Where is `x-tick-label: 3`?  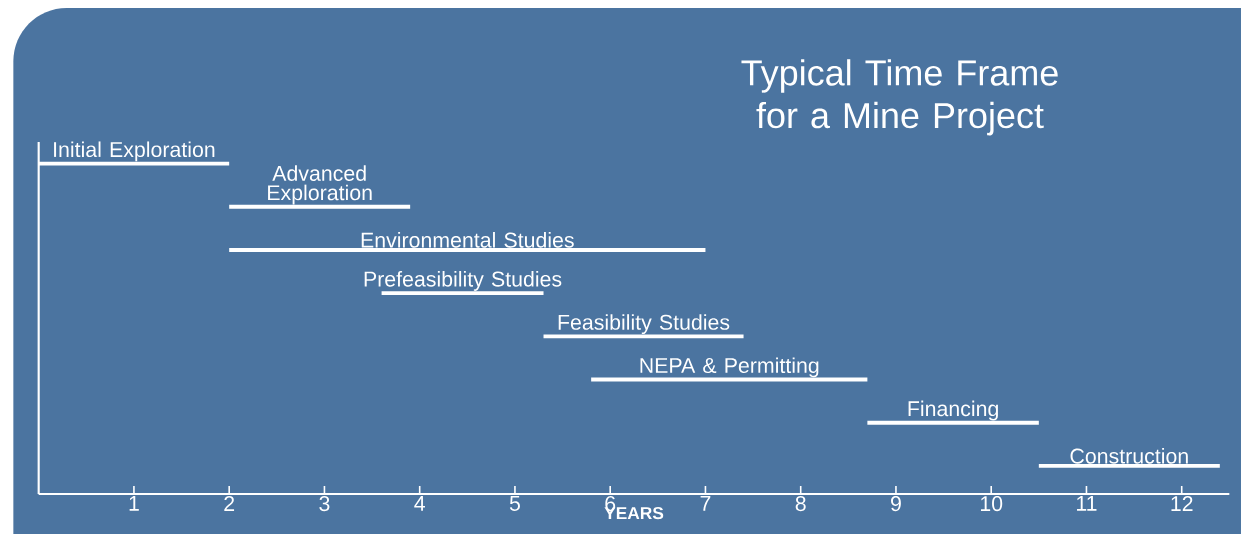
x-tick-label: 3 is located at coordinates (324, 504).